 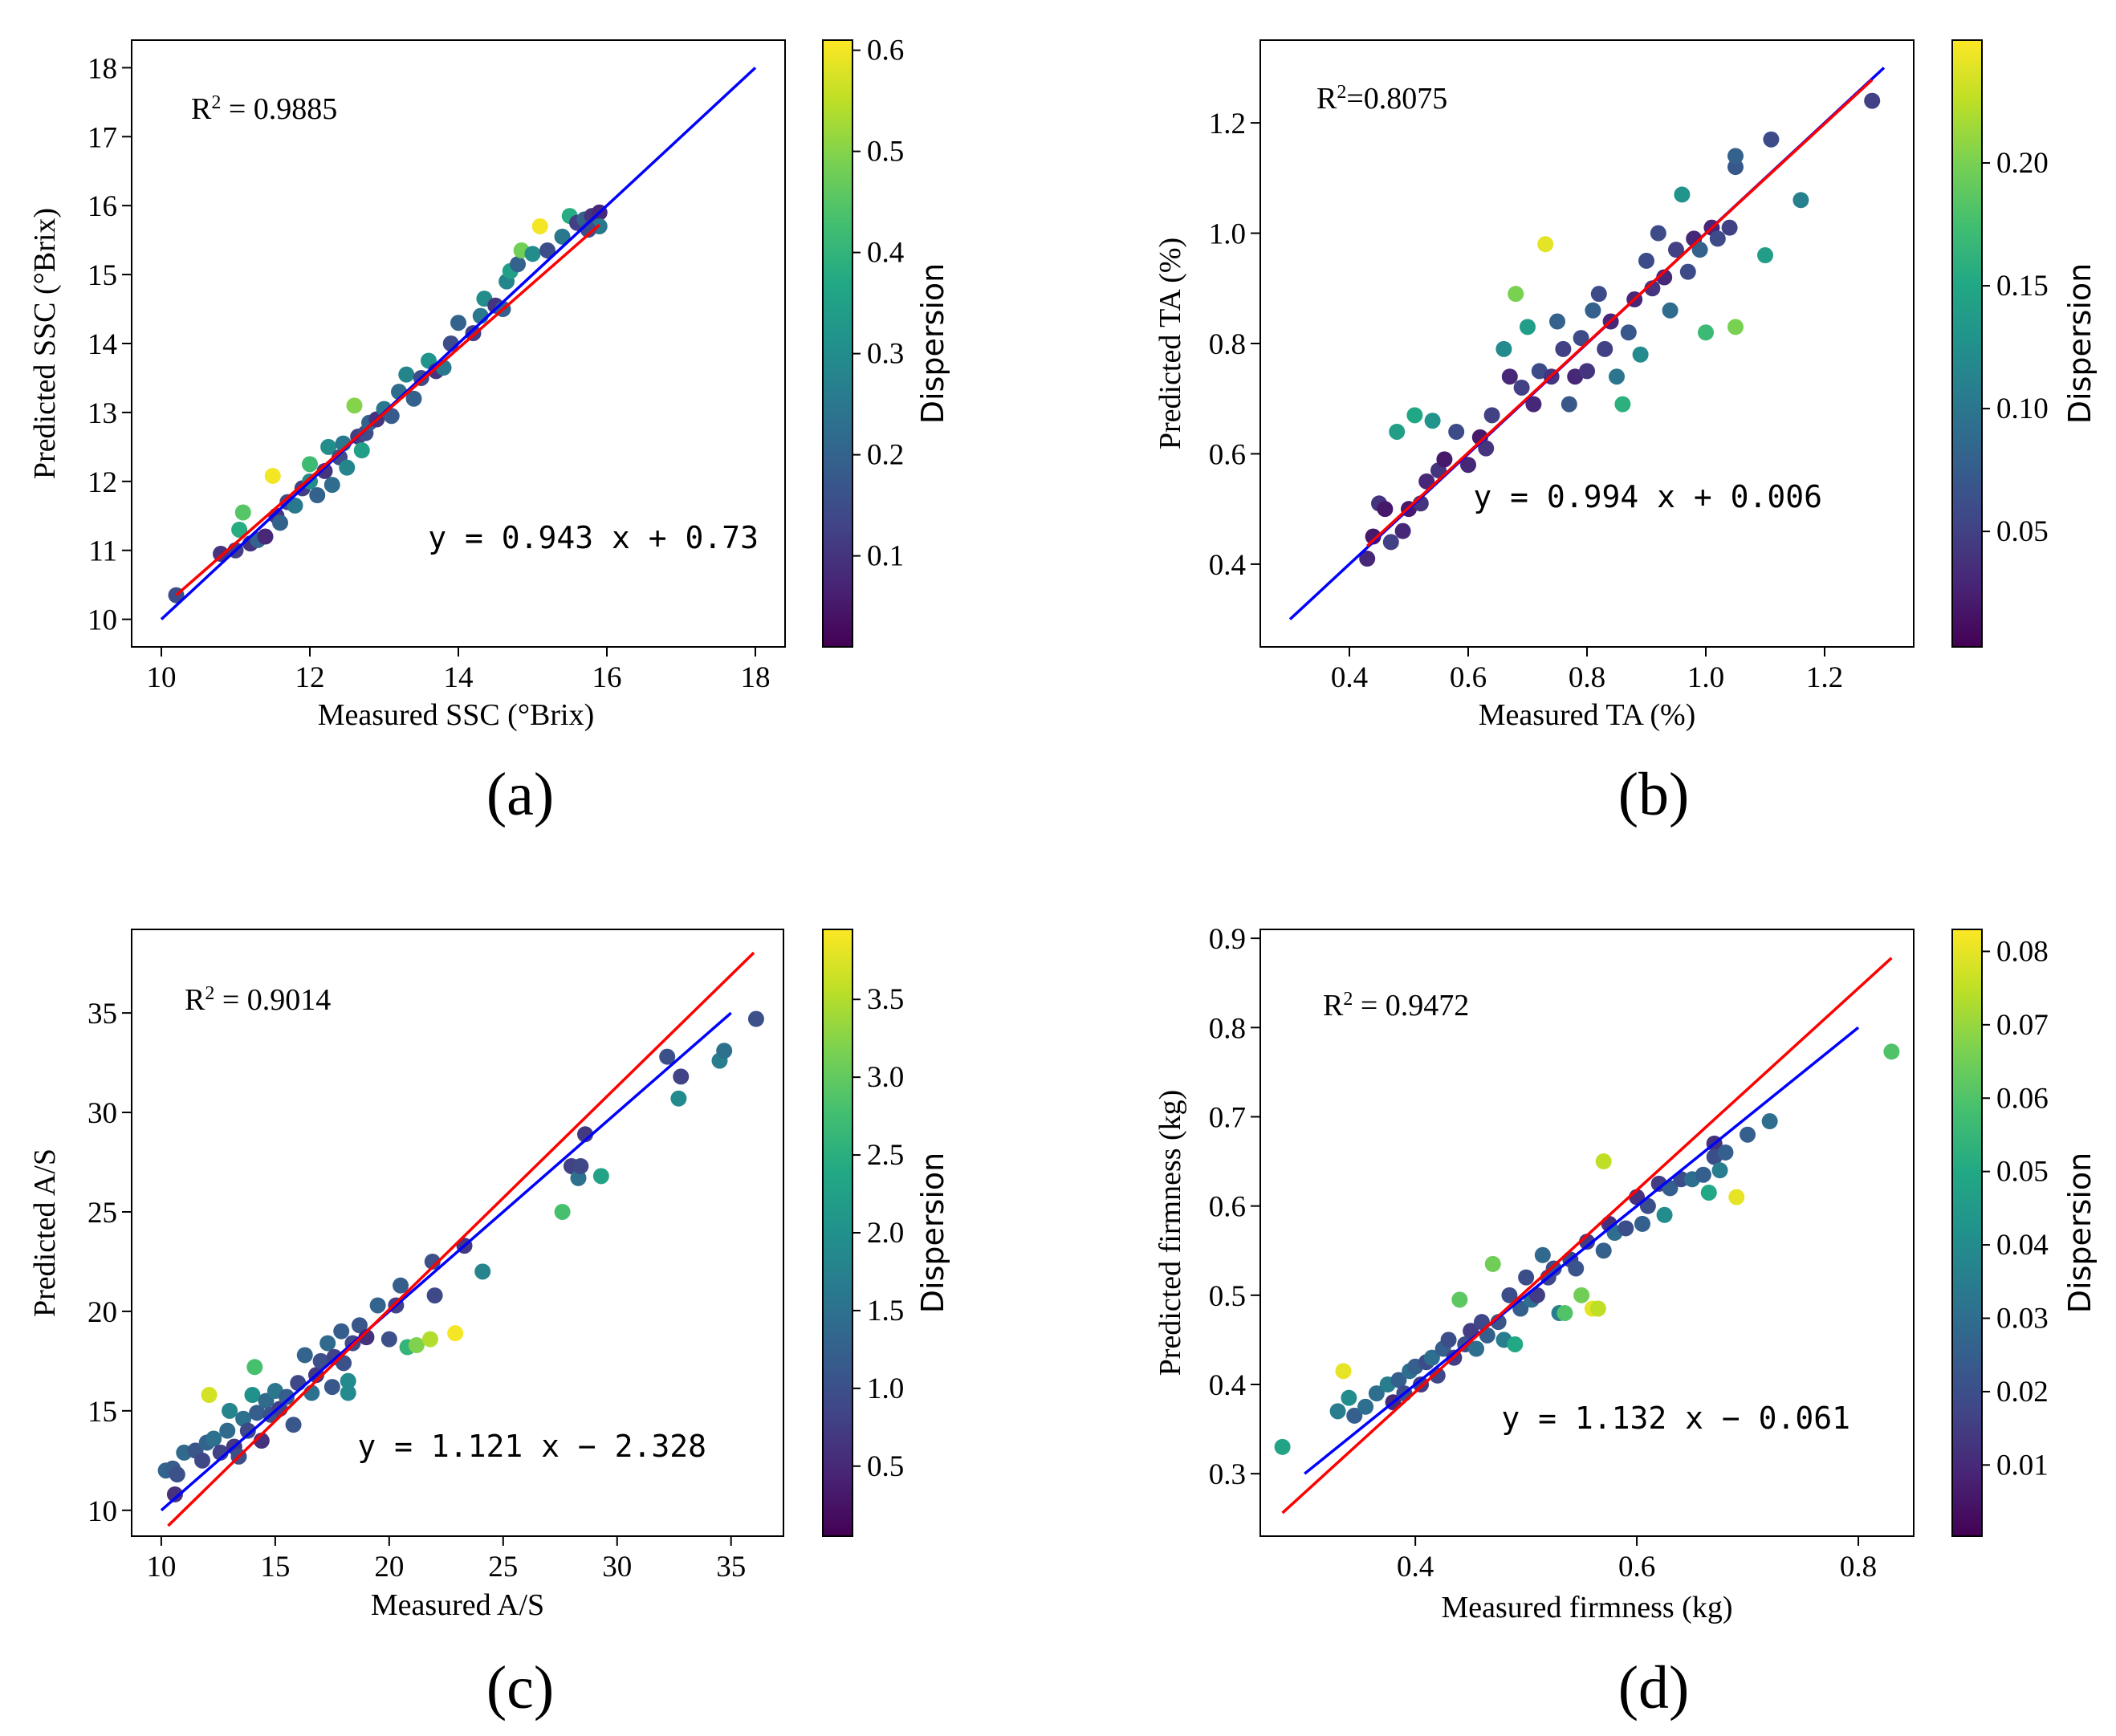 I want to click on y-tick-label-d-5: 0.8, so click(x=1227, y=1028).